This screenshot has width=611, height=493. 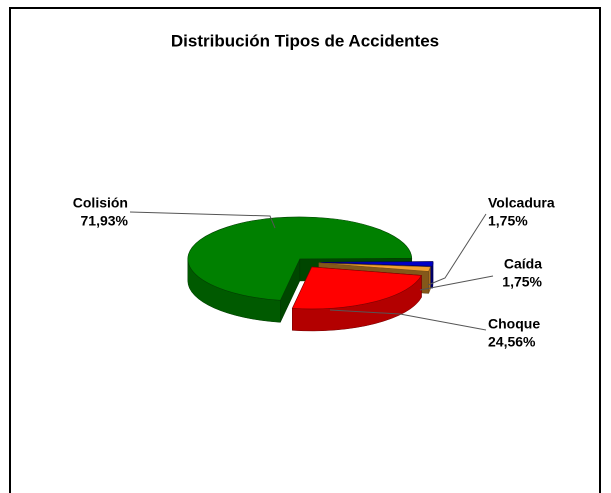 I want to click on pie-slice, so click(x=356, y=299).